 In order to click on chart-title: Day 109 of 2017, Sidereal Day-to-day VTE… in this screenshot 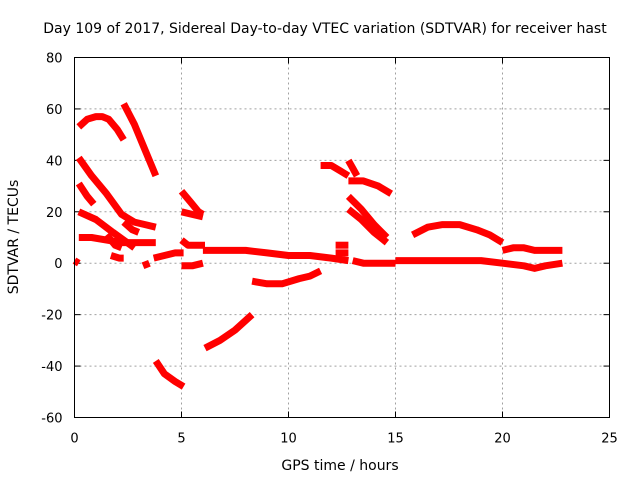, I will do `click(325, 29)`.